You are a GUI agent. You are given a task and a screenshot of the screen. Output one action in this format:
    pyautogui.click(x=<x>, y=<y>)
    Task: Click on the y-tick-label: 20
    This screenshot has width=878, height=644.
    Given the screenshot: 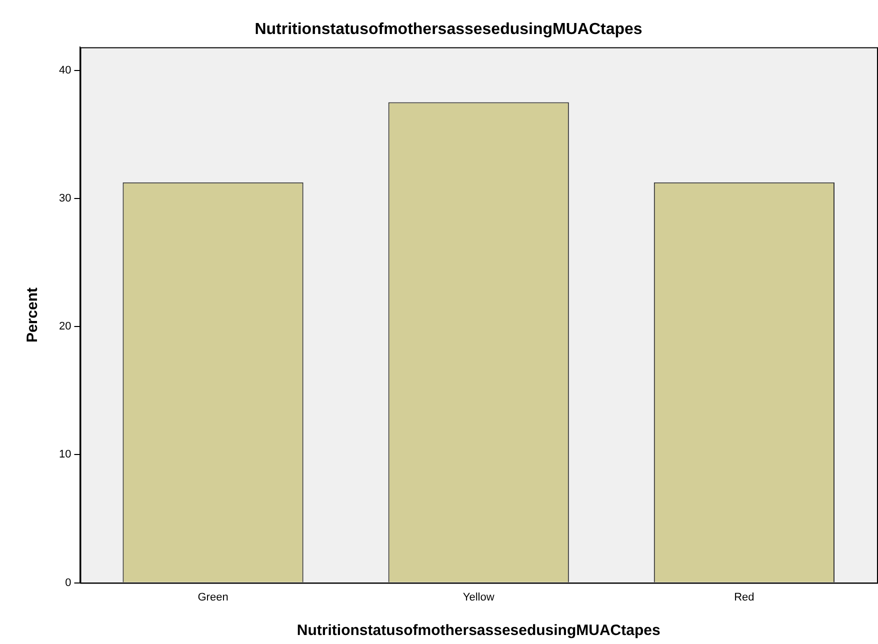 What is the action you would take?
    pyautogui.click(x=65, y=326)
    